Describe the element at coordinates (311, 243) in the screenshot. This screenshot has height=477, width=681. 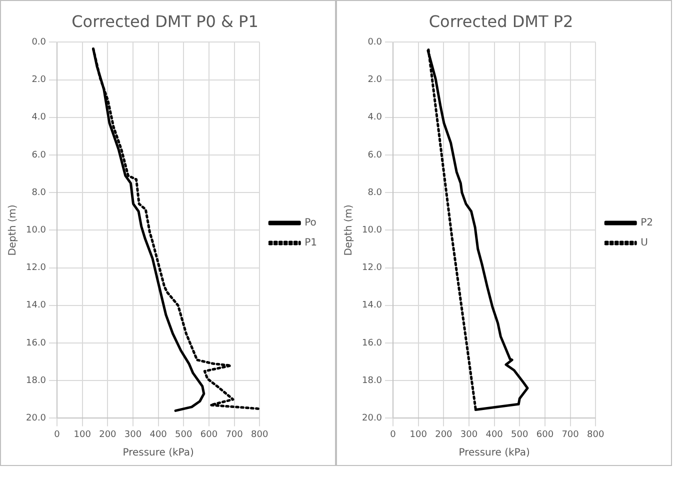
I see `legend-label: P1` at that location.